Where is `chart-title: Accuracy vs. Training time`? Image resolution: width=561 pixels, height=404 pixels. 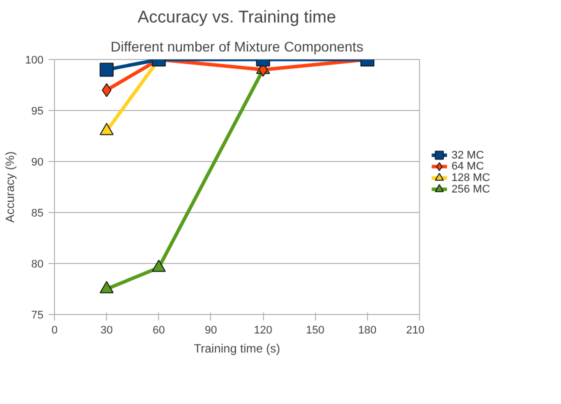
chart-title: Accuracy vs. Training time is located at coordinates (237, 17).